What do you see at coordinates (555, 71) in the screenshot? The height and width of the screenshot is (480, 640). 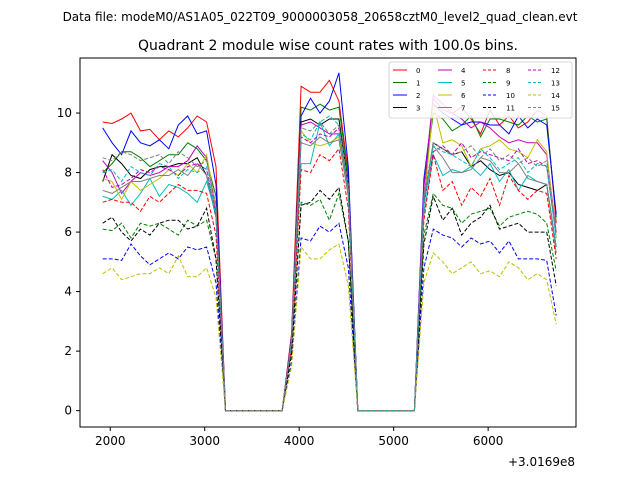 I see `legend-label-12: 12` at bounding box center [555, 71].